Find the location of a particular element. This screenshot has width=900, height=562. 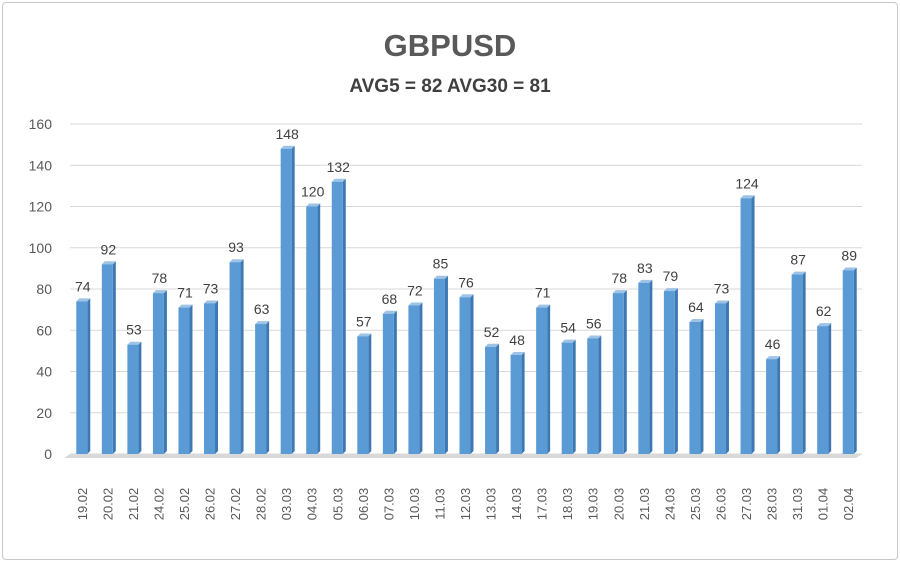

data-label: 148 is located at coordinates (287, 134).